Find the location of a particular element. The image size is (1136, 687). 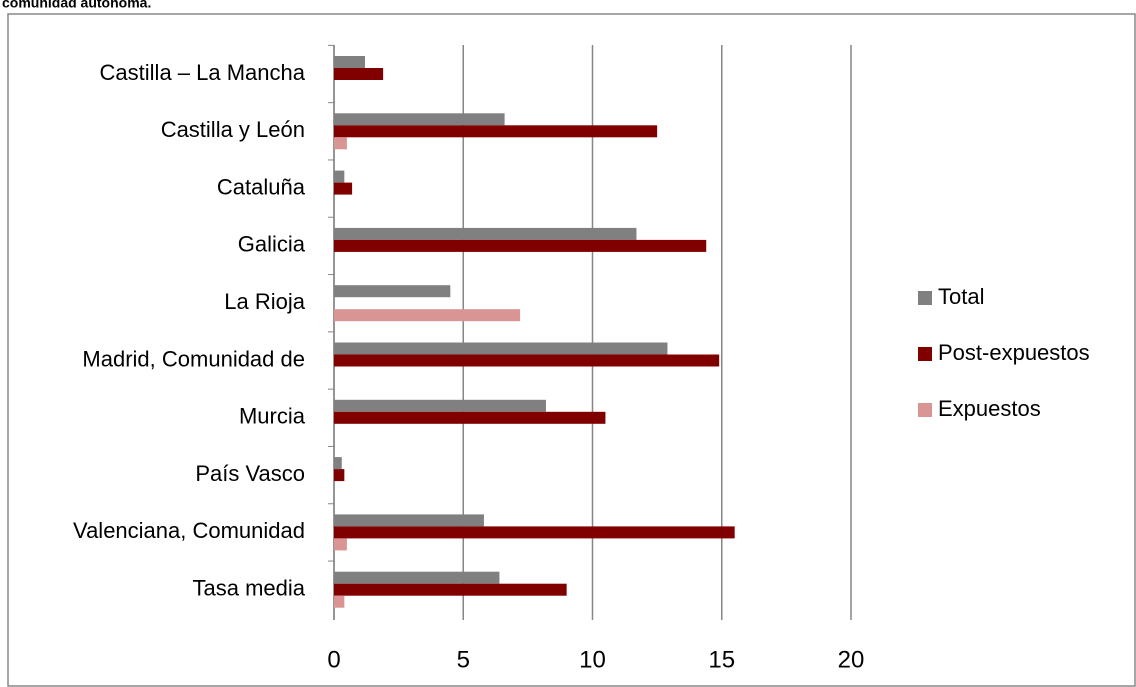

x-tick-label: 10 is located at coordinates (592, 659).